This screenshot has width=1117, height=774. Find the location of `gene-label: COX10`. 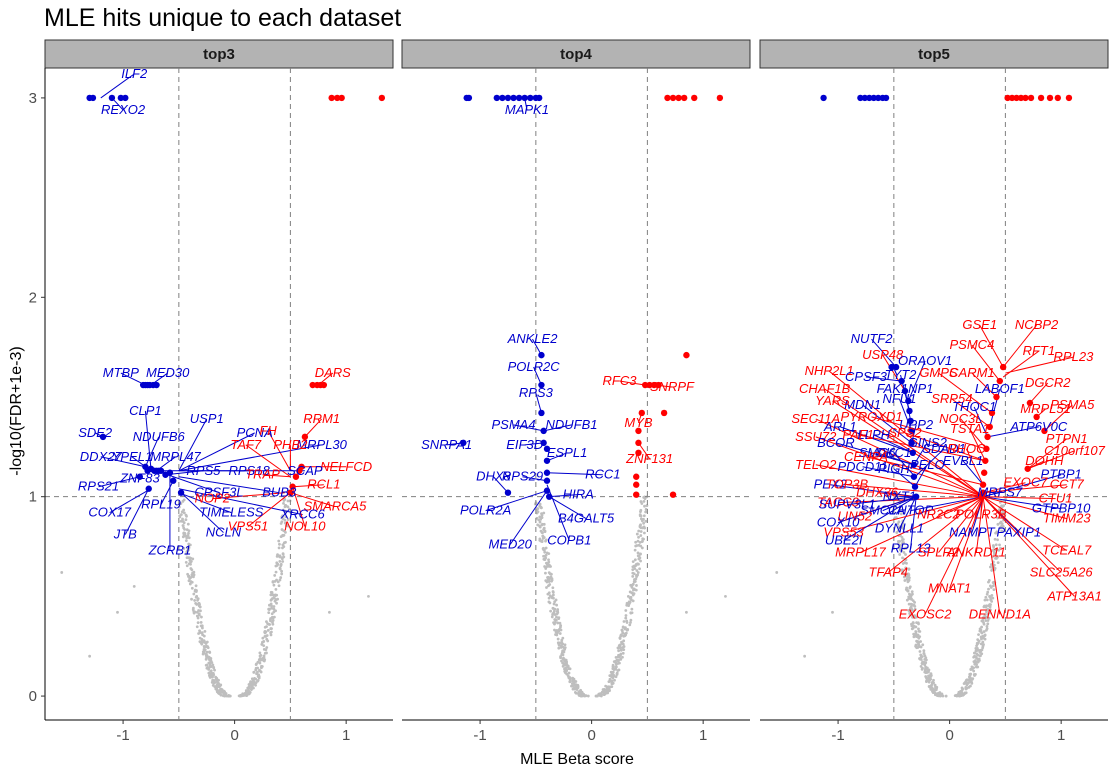

gene-label: COX10 is located at coordinates (838, 522).